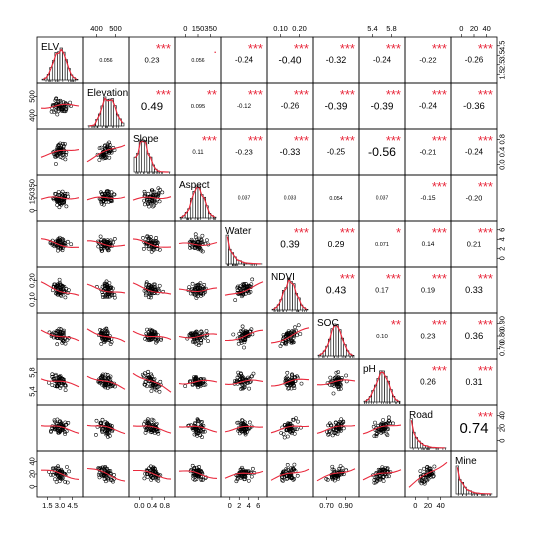 This screenshot has height=540, width=540. I want to click on tick-label-bottom: 0, so click(415, 505).